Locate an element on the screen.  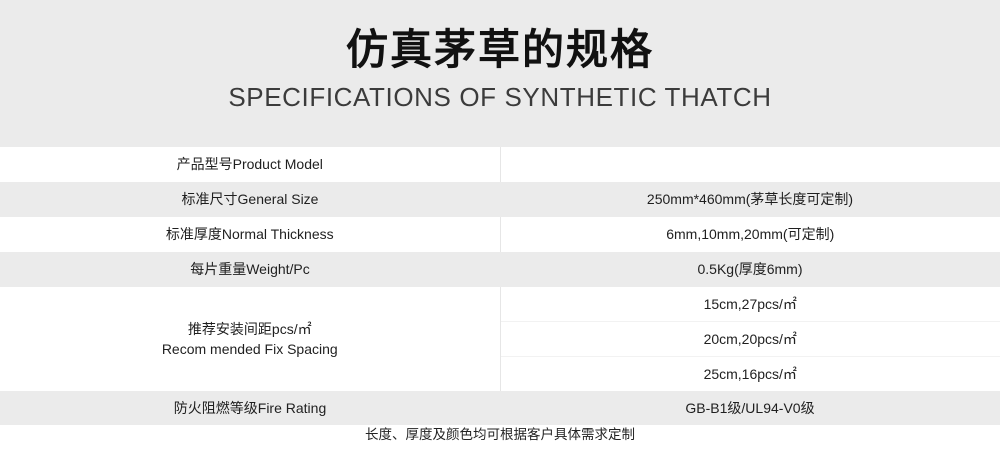
spec-value-spacing: 15cm,27pcs/㎡ is located at coordinates (750, 304).